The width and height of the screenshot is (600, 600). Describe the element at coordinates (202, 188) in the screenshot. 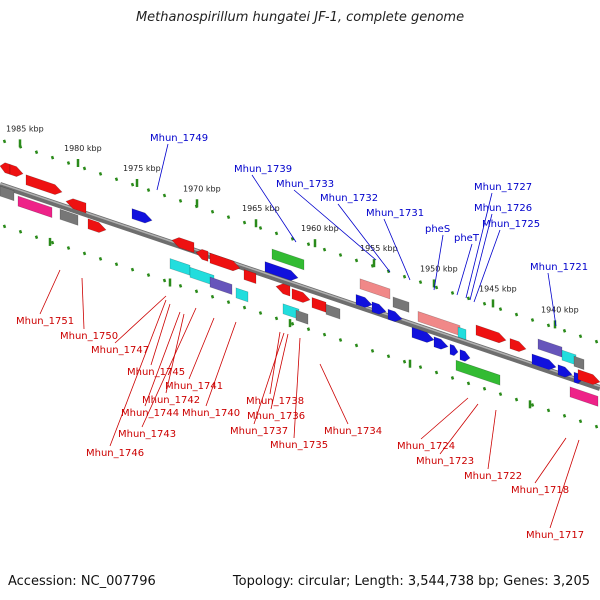

I see `scale-label: 1970 kbp` at that location.